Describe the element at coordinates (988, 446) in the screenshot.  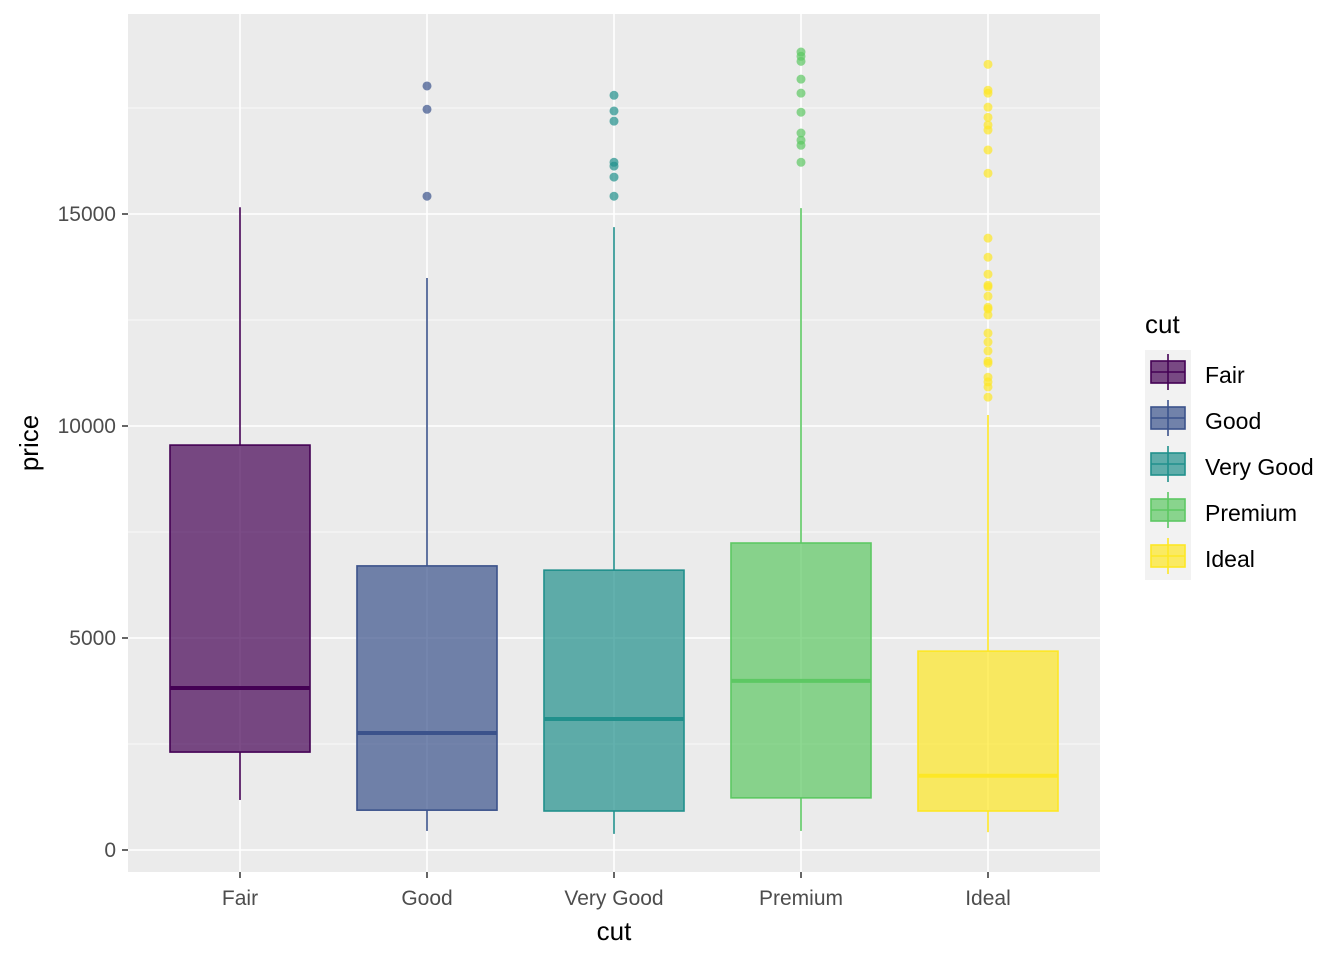
I see `box-ideal` at that location.